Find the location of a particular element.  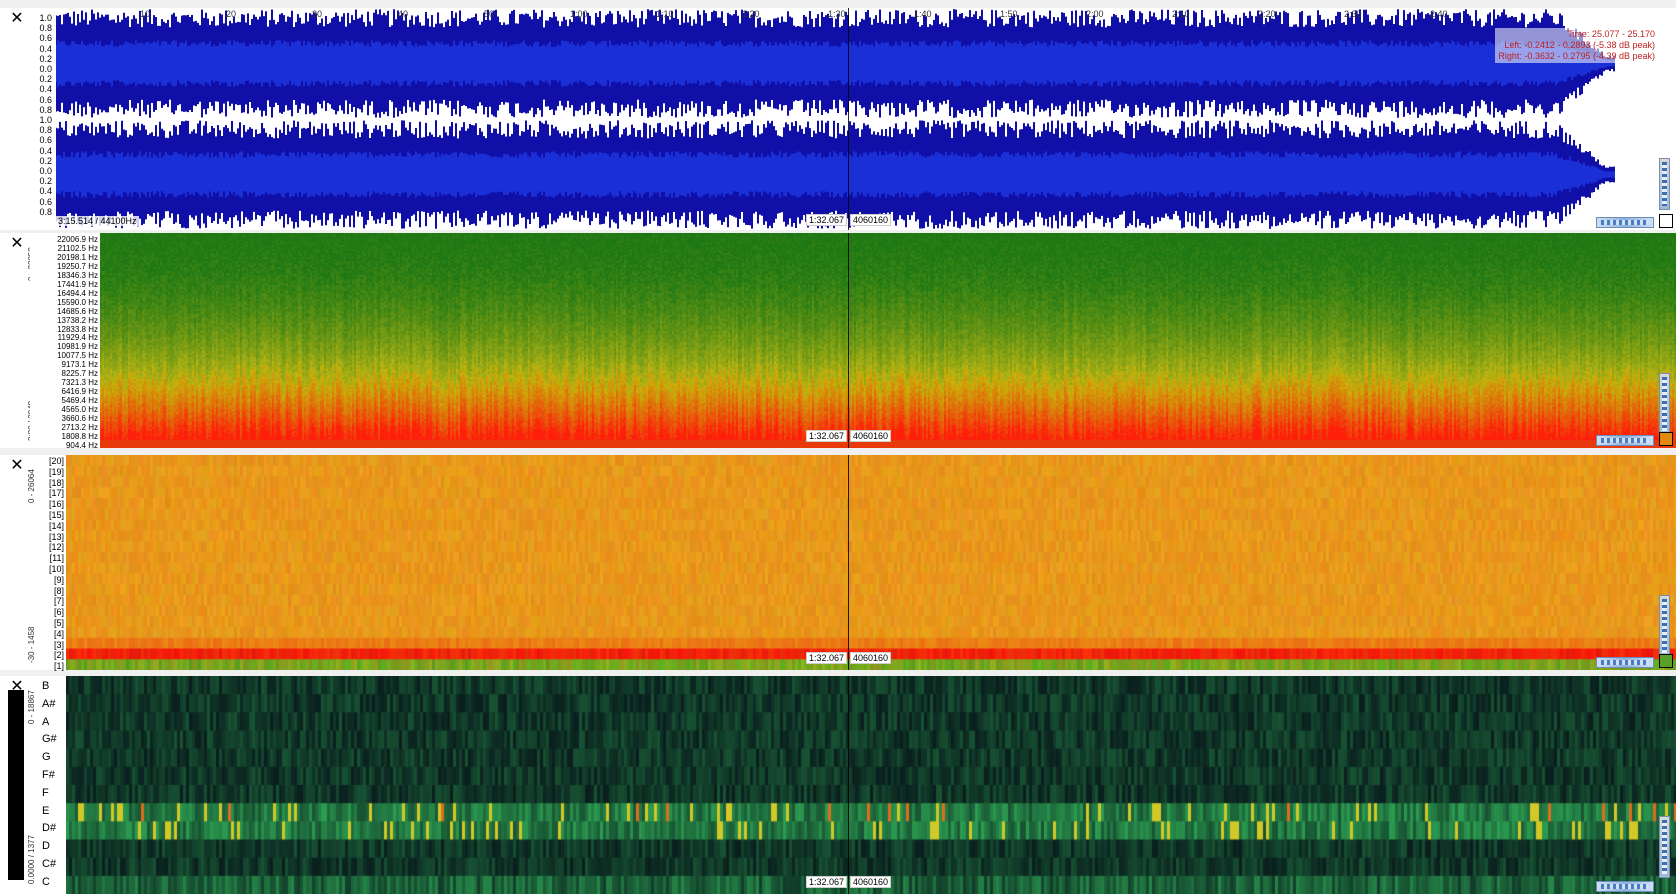

chroma-cursor is located at coordinates (848, 785).